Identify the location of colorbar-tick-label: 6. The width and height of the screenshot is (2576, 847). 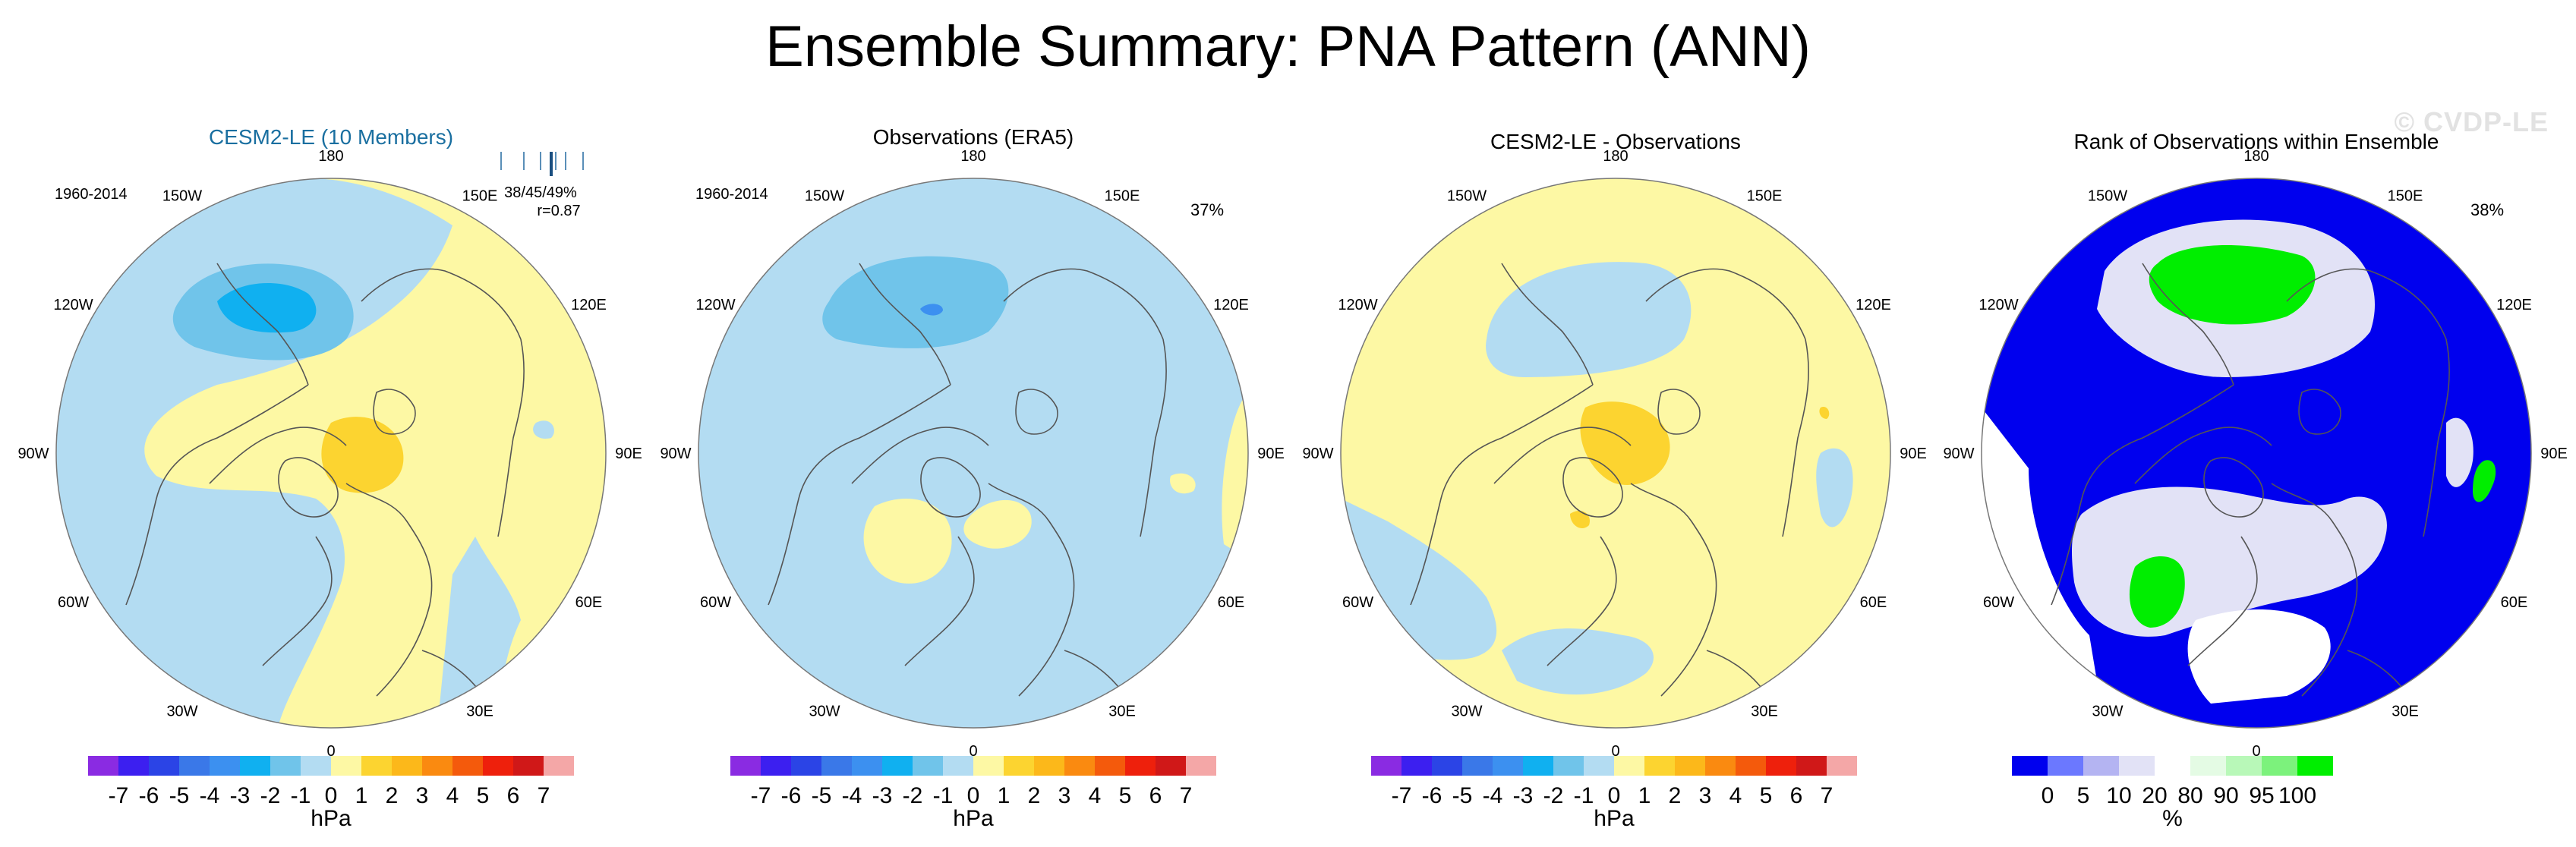
(1796, 795).